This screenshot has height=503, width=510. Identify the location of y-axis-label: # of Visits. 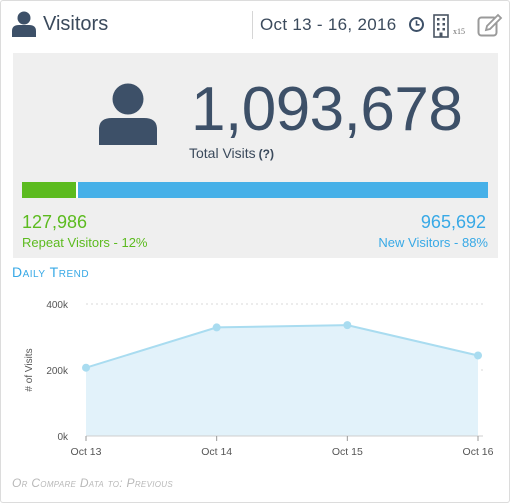
(29, 369).